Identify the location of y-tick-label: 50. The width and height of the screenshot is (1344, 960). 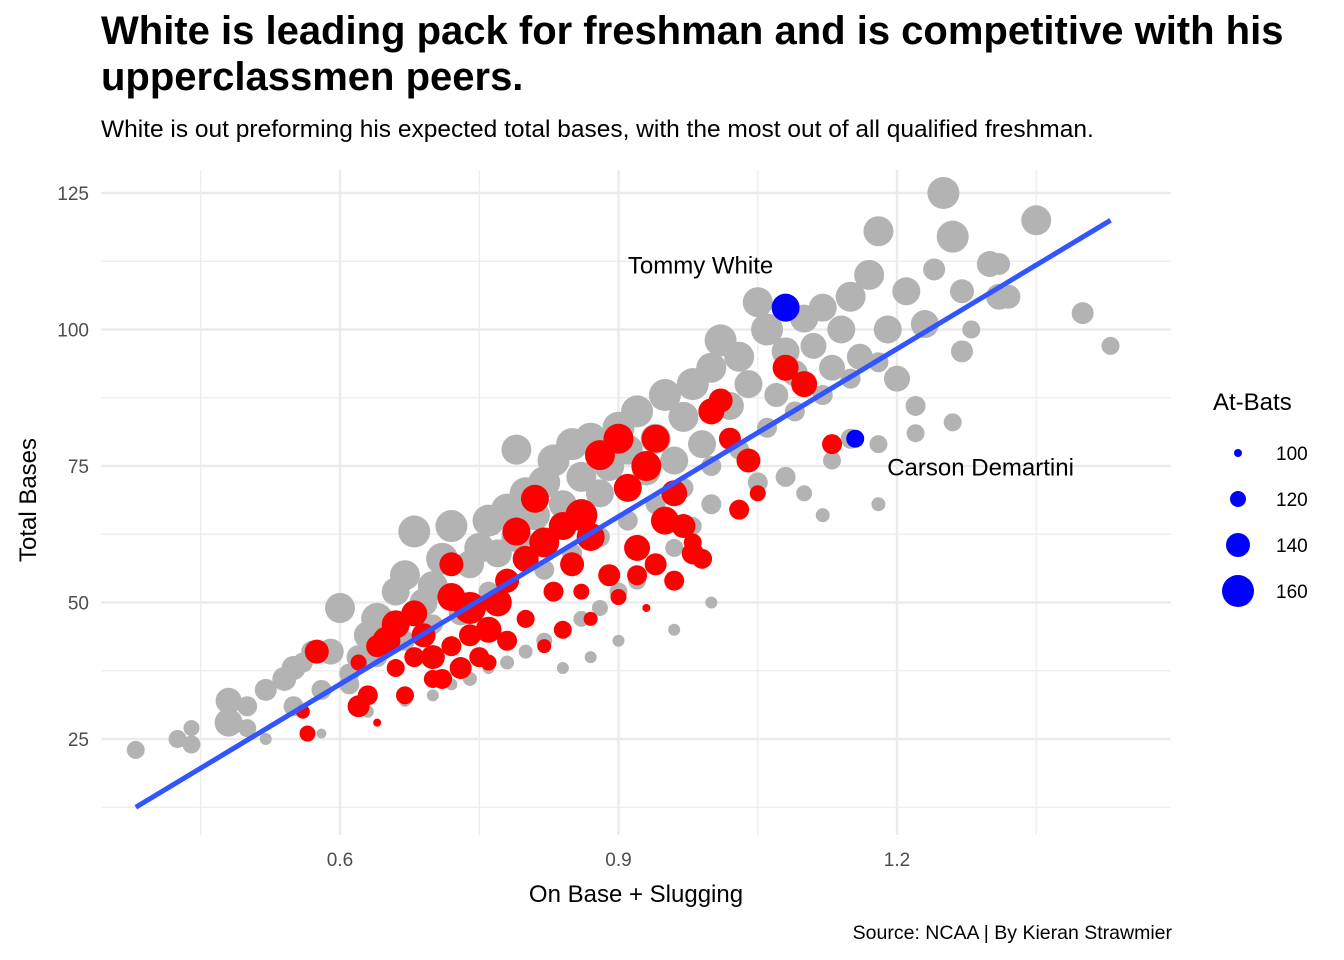
(78, 604).